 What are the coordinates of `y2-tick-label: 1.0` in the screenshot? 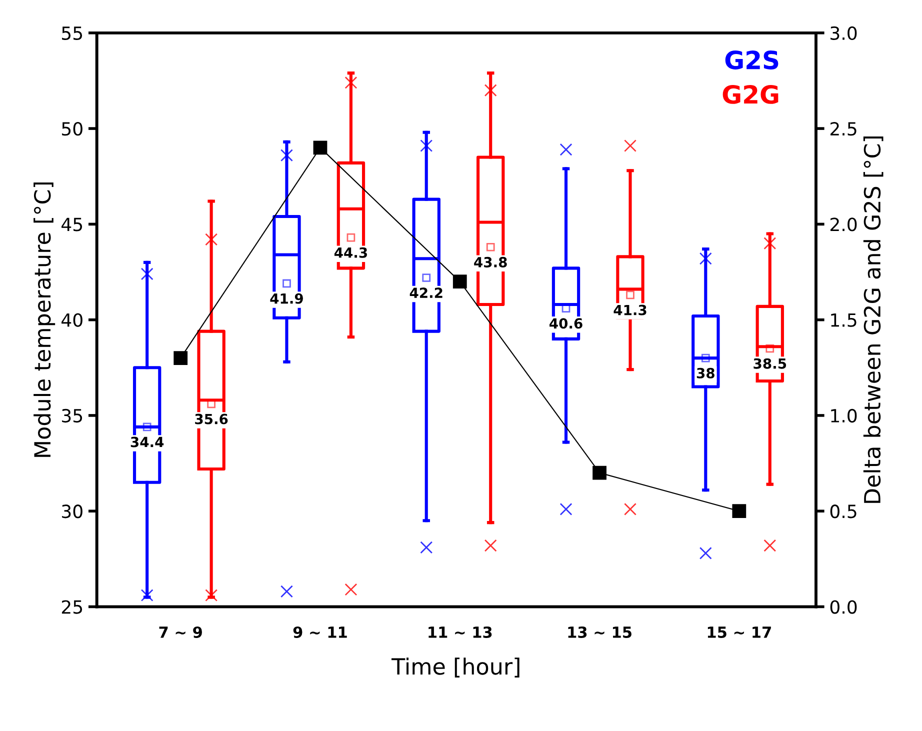 It's located at (844, 415).